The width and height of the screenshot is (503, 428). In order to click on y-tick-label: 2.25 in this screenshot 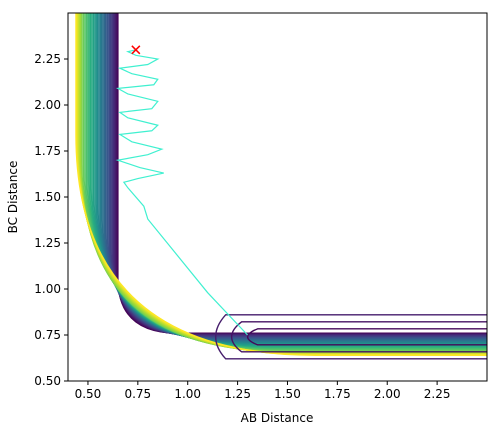, I will do `click(47, 59)`.